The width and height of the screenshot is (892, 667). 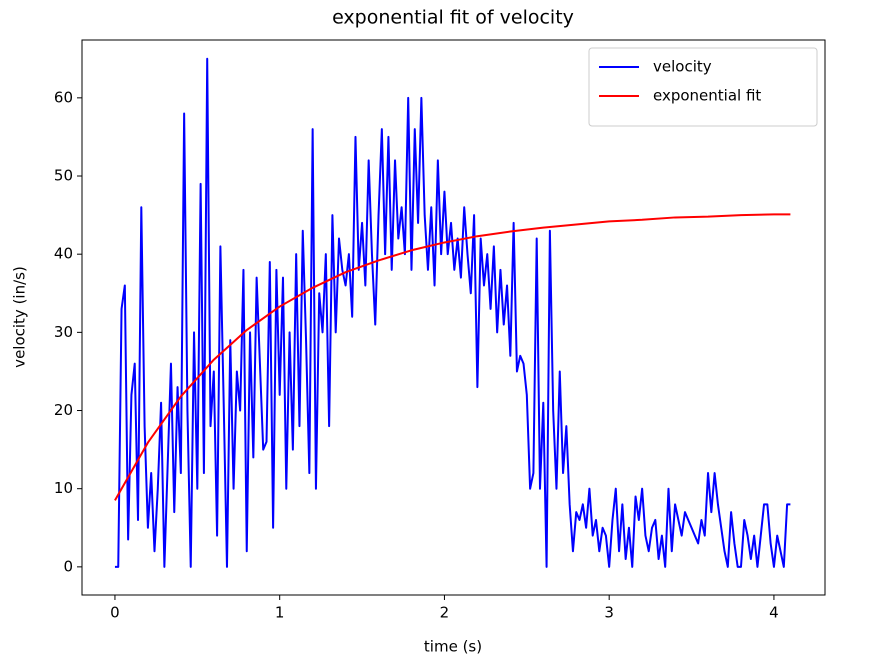 I want to click on y-tick-label: 60, so click(x=63, y=97).